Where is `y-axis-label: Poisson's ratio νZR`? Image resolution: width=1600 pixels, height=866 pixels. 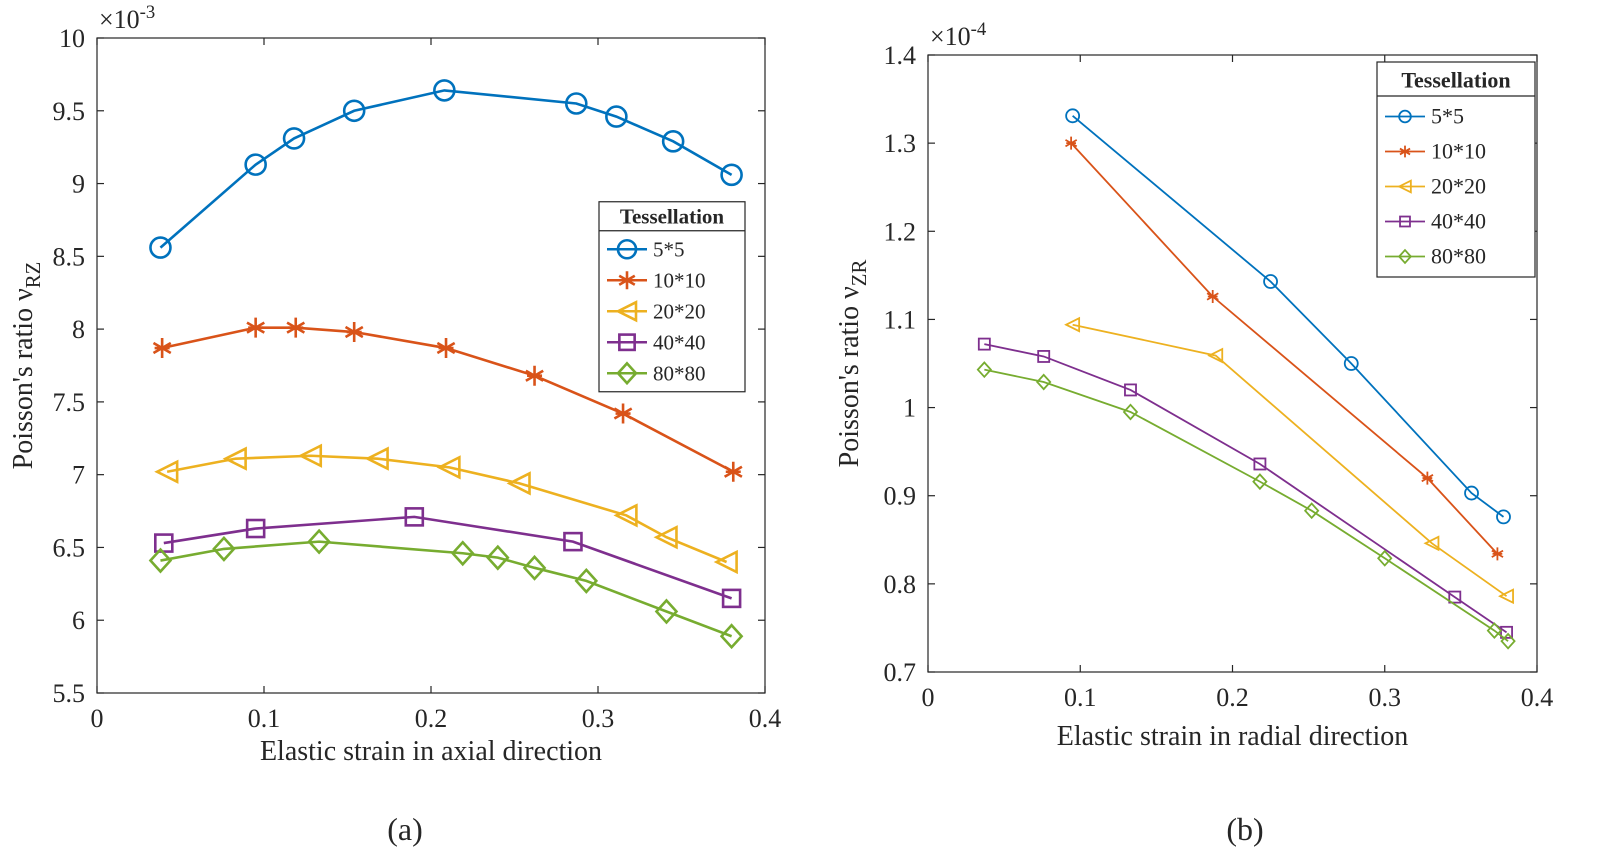 y-axis-label: Poisson's ratio νZR is located at coordinates (852, 364).